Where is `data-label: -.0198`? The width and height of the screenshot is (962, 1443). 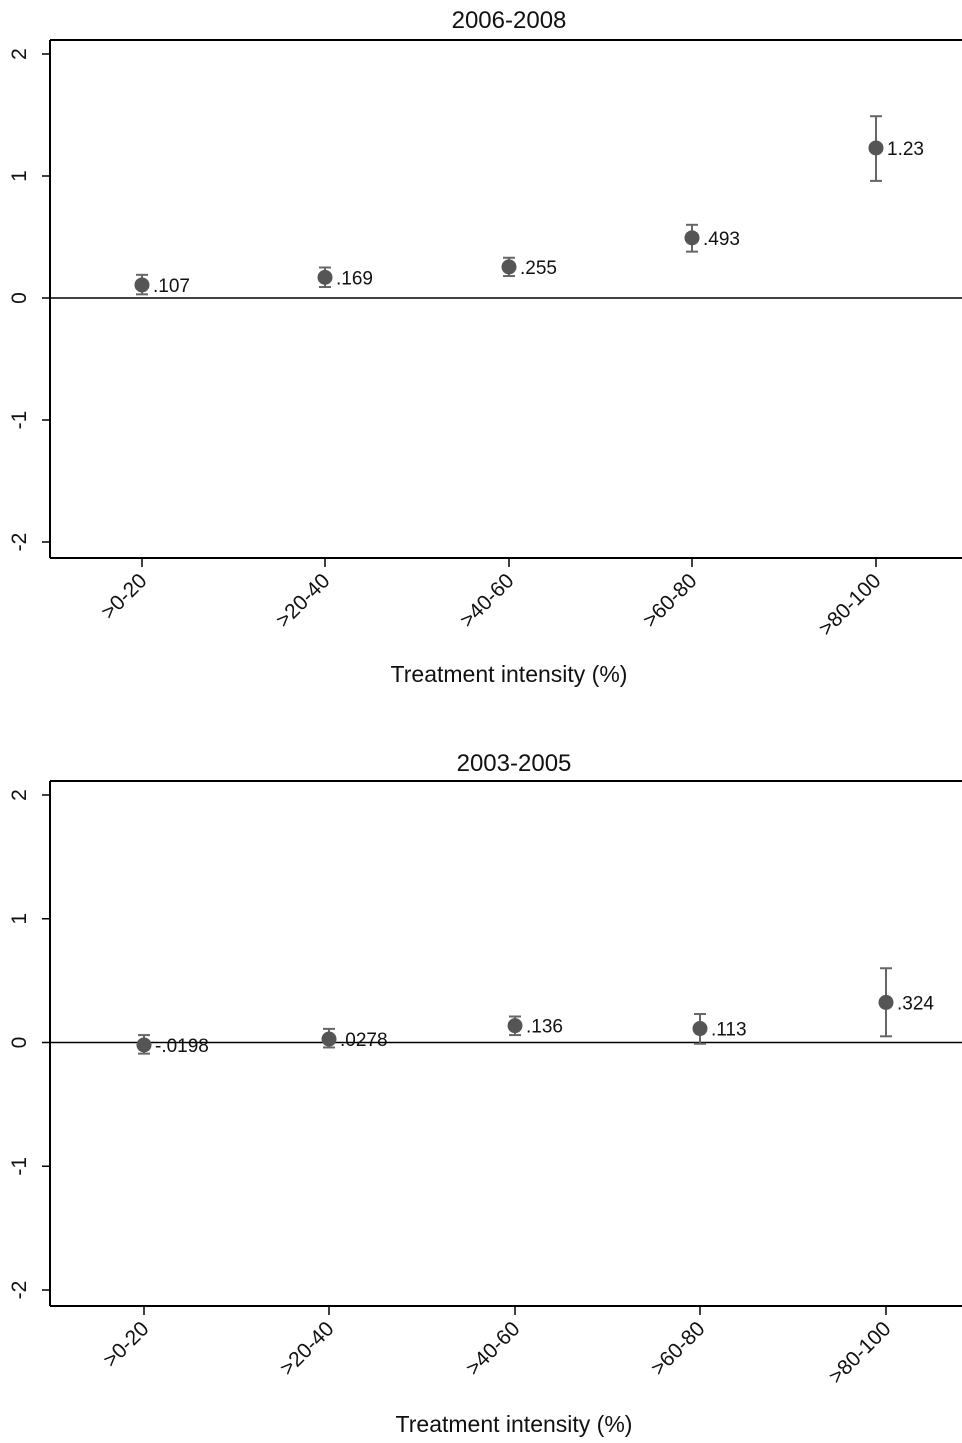
data-label: -.0198 is located at coordinates (182, 1046).